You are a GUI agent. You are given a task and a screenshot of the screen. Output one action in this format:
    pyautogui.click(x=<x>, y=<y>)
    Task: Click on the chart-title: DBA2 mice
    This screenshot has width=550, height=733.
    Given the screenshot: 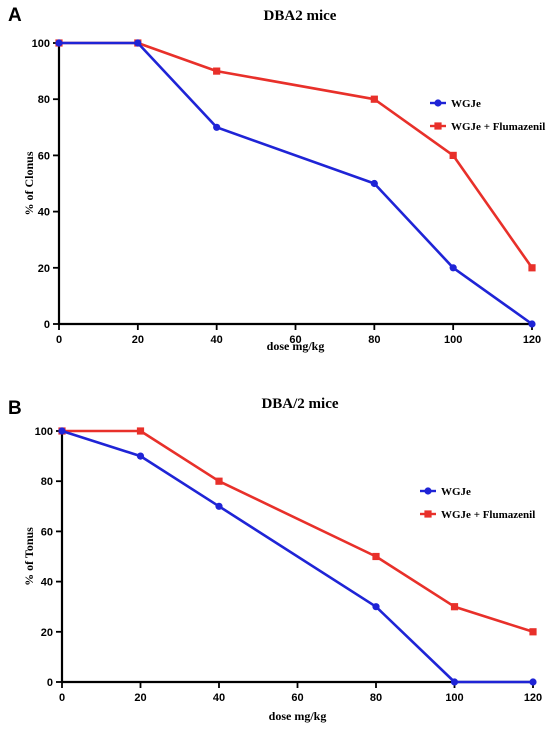 What is the action you would take?
    pyautogui.click(x=300, y=16)
    